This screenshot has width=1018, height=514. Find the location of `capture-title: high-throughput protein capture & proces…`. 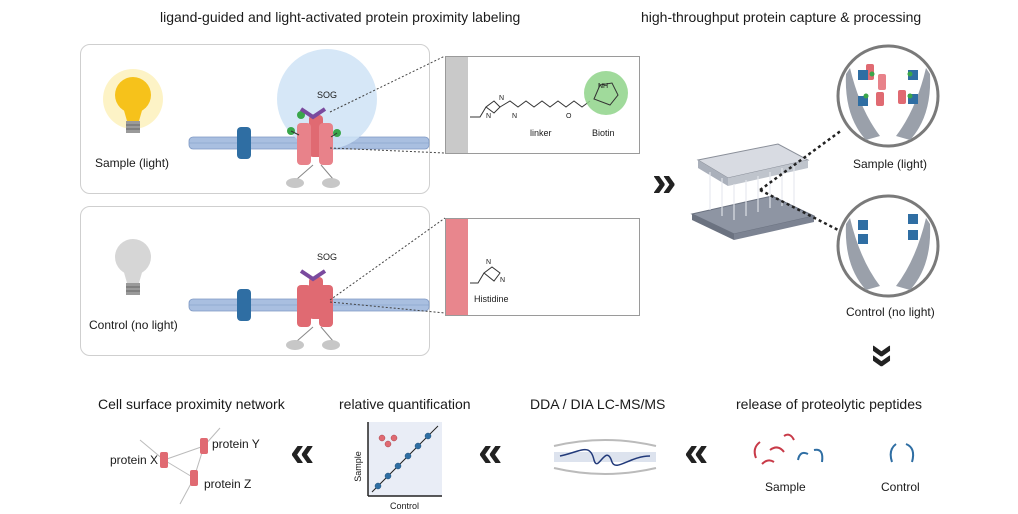

capture-title: high-throughput protein capture & proces… is located at coordinates (781, 17).